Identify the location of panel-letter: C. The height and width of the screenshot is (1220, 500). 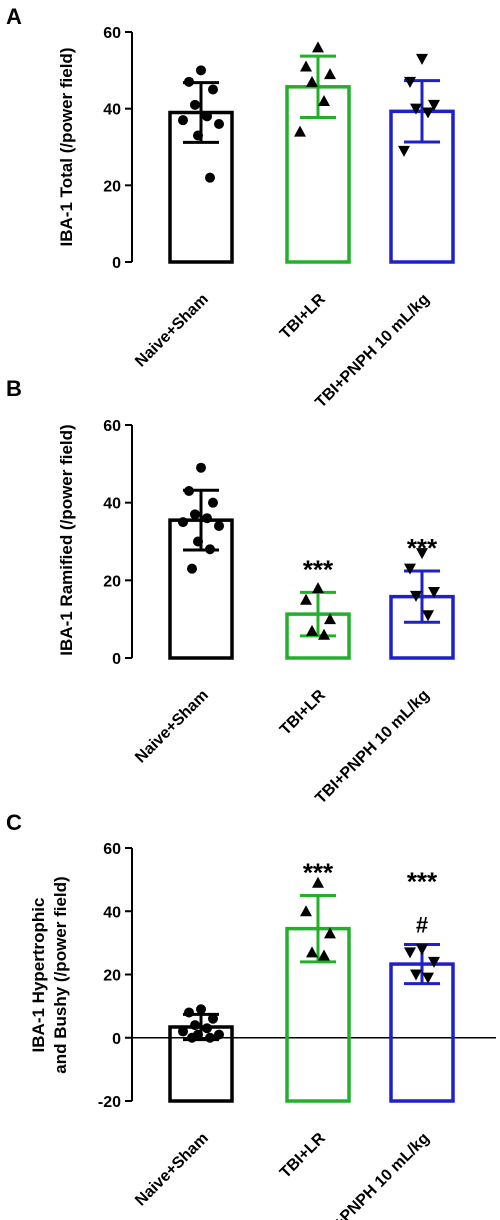
(14, 822).